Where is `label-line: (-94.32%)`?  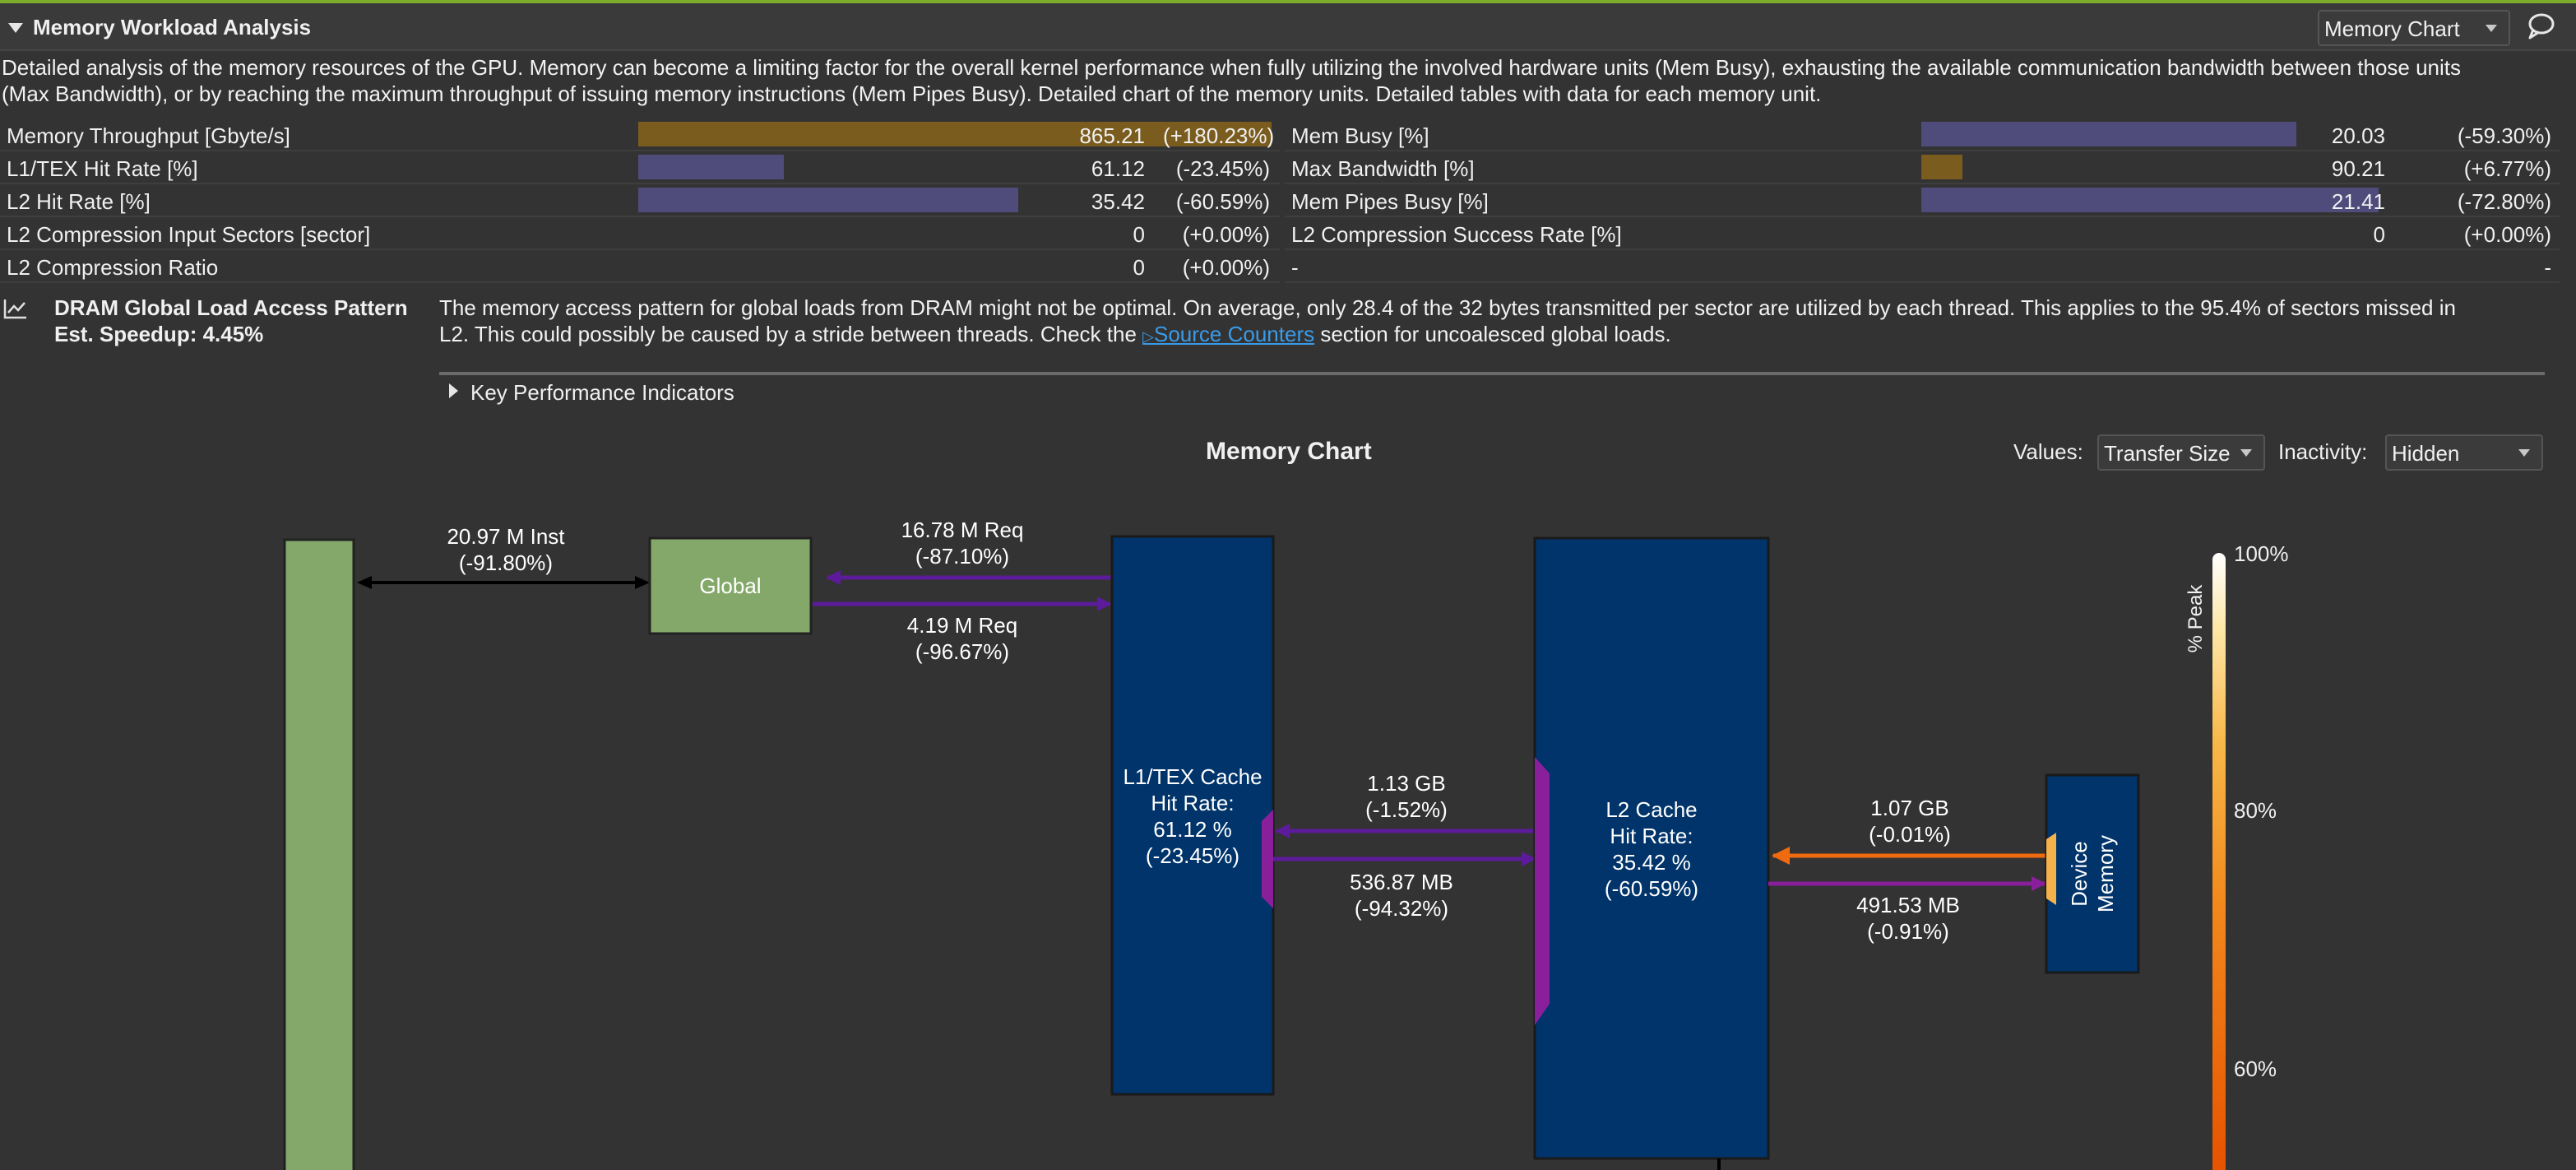
label-line: (-94.32%) is located at coordinates (1401, 908).